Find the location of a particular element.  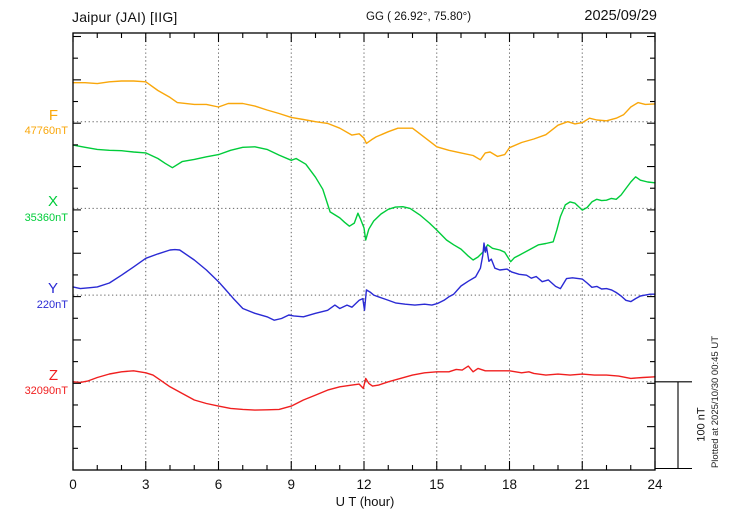

series-letter-F: F is located at coordinates (53, 115).